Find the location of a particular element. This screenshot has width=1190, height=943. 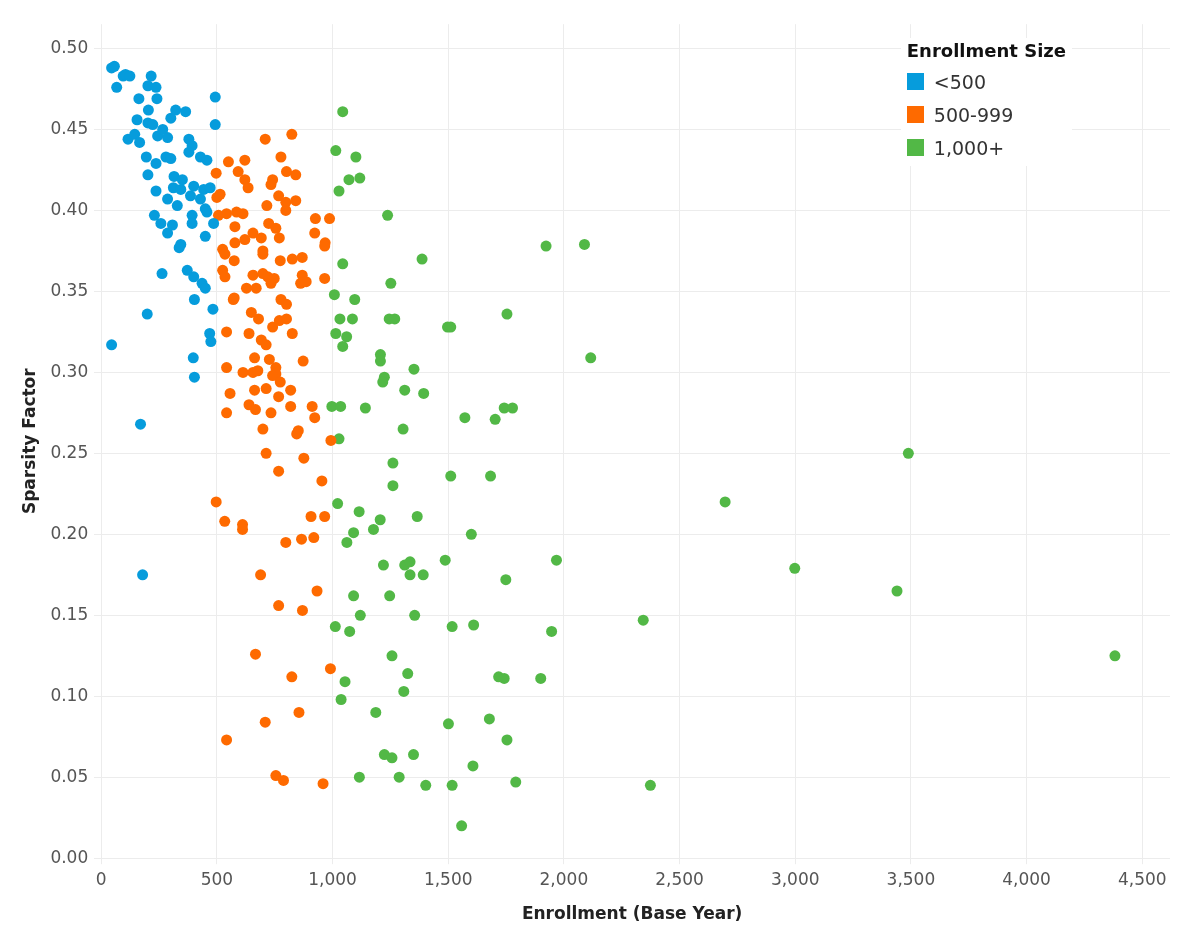

x-axis-title: Enrollment (Base Year) is located at coordinates (632, 913).